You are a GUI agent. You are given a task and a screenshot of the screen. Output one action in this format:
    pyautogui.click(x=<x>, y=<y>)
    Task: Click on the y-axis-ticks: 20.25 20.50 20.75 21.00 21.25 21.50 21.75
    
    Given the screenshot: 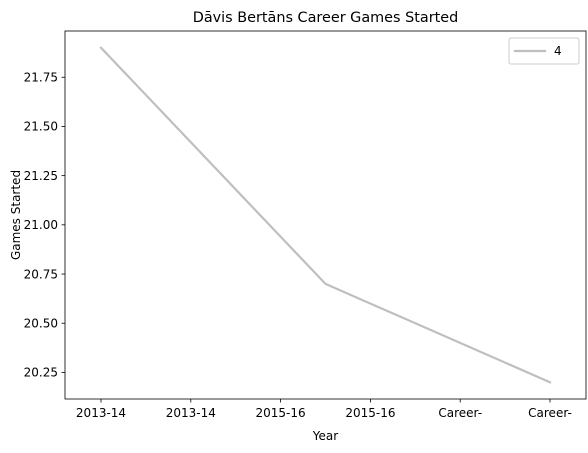 What is the action you would take?
    pyautogui.click(x=44, y=225)
    